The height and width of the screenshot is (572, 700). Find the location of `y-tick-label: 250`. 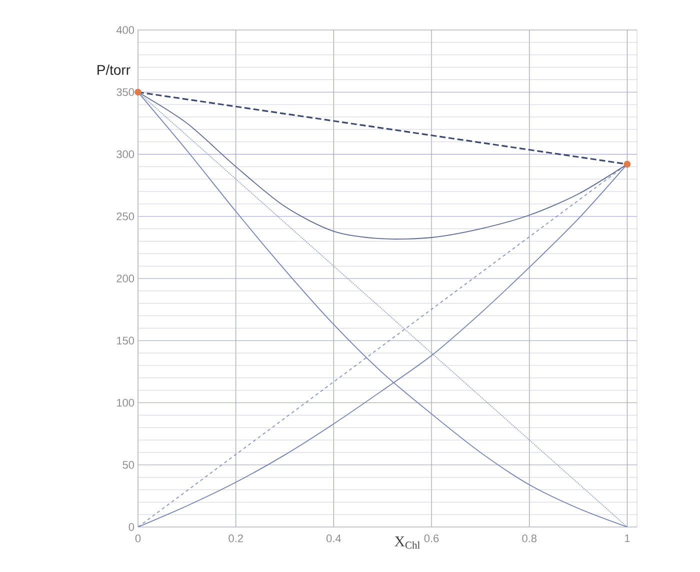

y-tick-label: 250 is located at coordinates (125, 216).